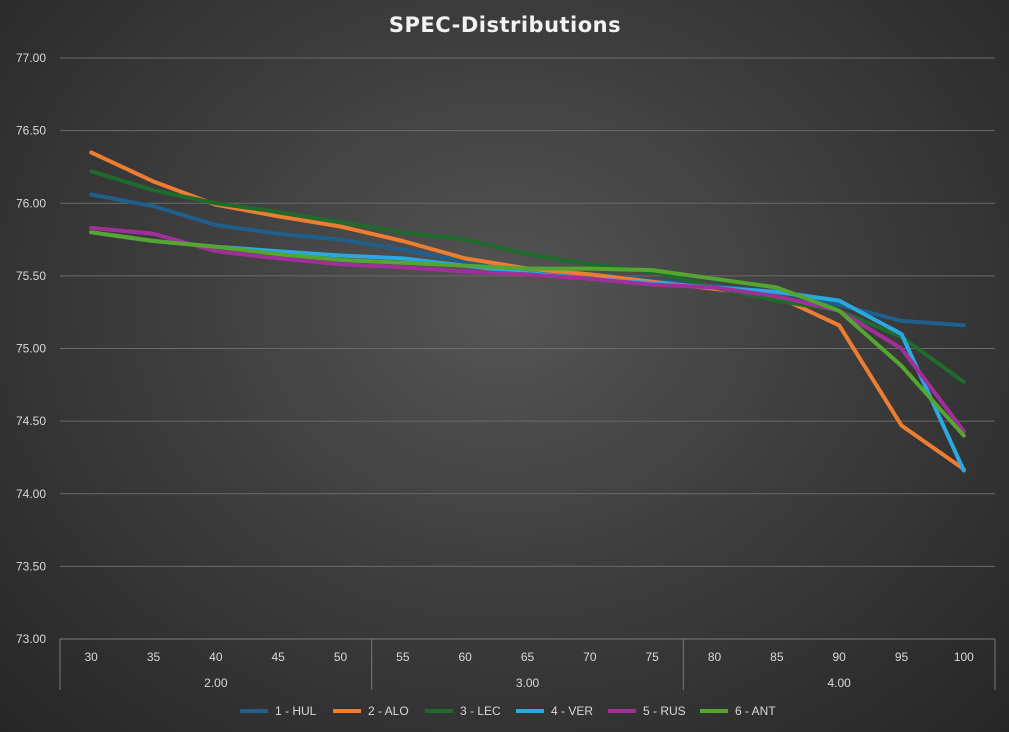 This screenshot has width=1009, height=732. What do you see at coordinates (590, 657) in the screenshot?
I see `x-tick-label: 70` at bounding box center [590, 657].